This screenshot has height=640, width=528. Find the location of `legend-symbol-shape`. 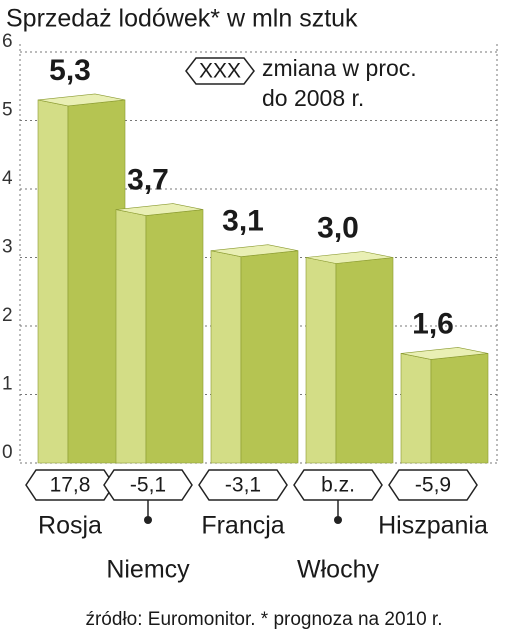

legend-symbol-shape is located at coordinates (220, 71).